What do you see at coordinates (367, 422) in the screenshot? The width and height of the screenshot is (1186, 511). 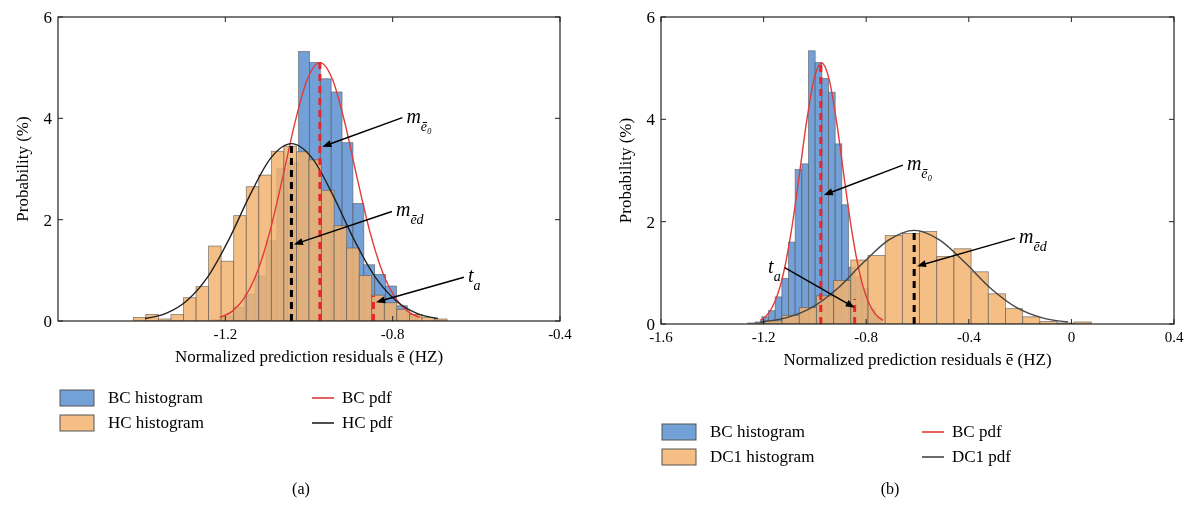 I see `legend-label: HC pdf` at bounding box center [367, 422].